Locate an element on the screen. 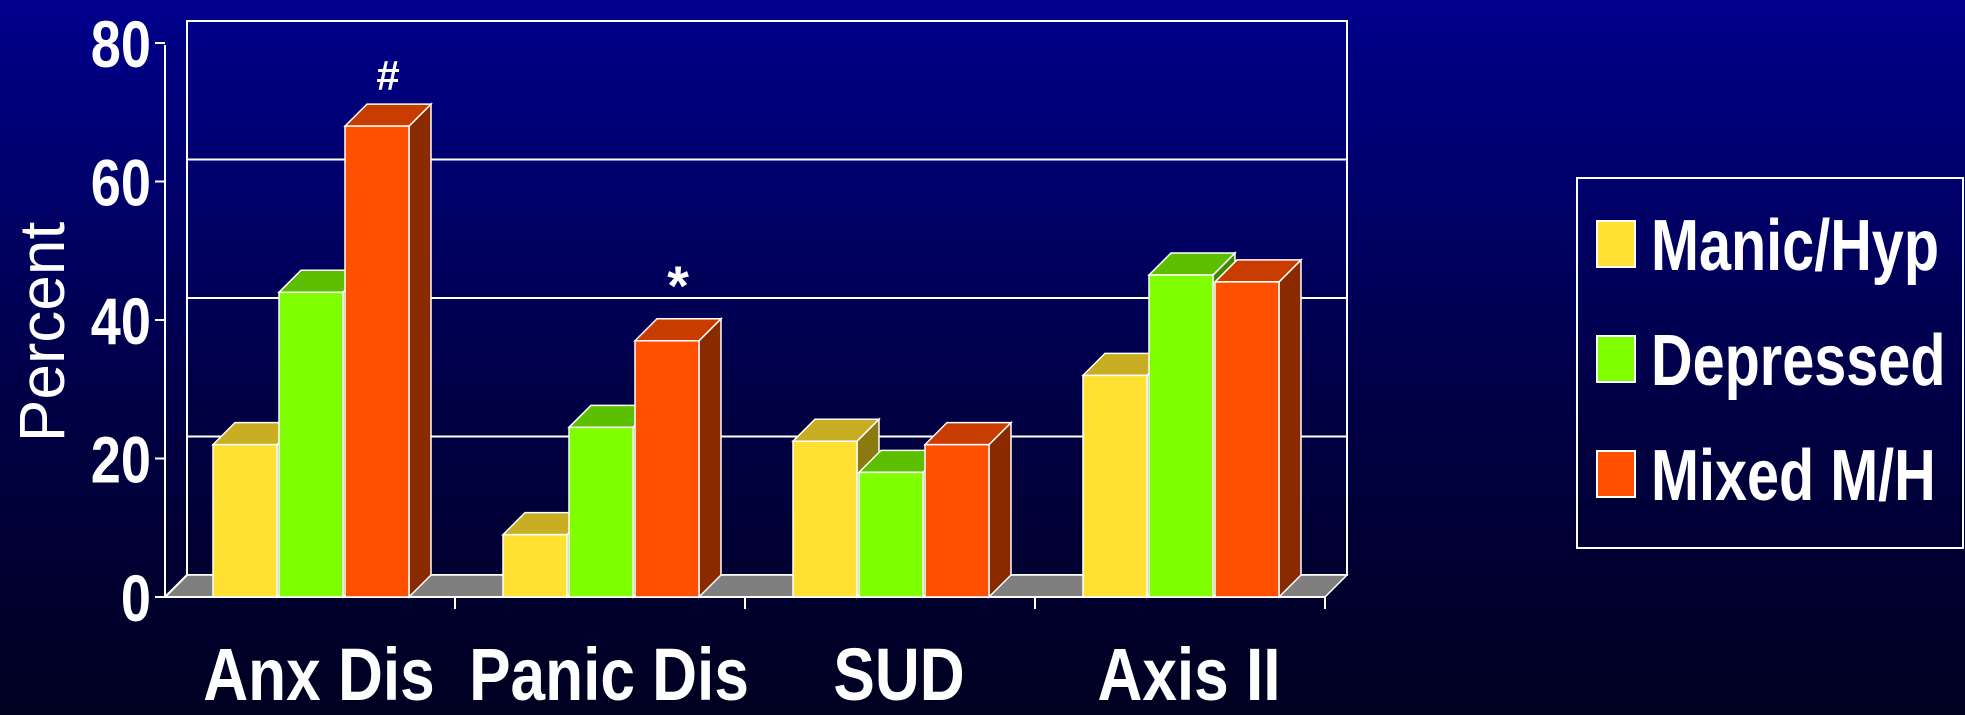 The height and width of the screenshot is (715, 1965). legend-label: Depressed is located at coordinates (1798, 360).